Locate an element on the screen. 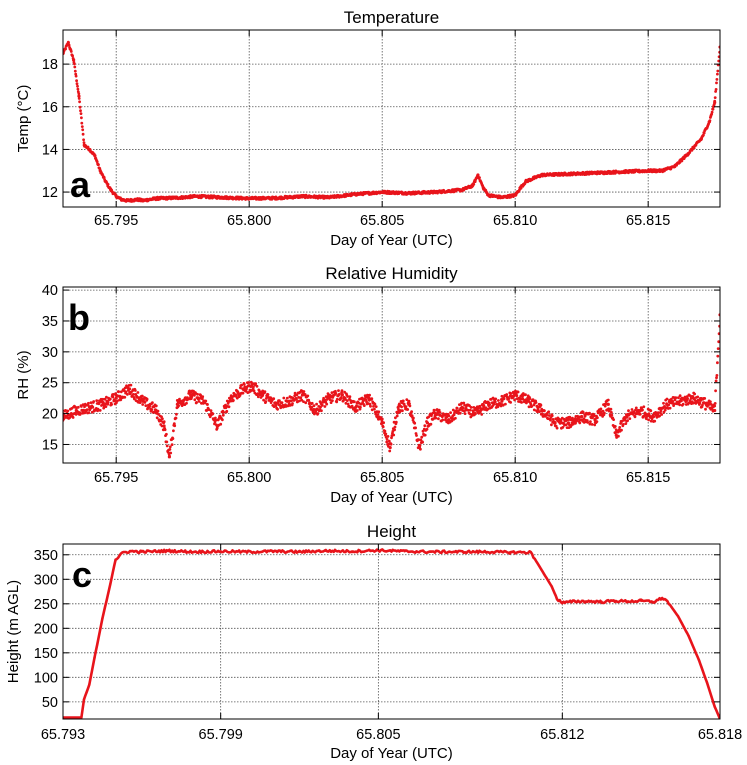  x-axis-label: Day of Year (UTC) is located at coordinates (391, 497).